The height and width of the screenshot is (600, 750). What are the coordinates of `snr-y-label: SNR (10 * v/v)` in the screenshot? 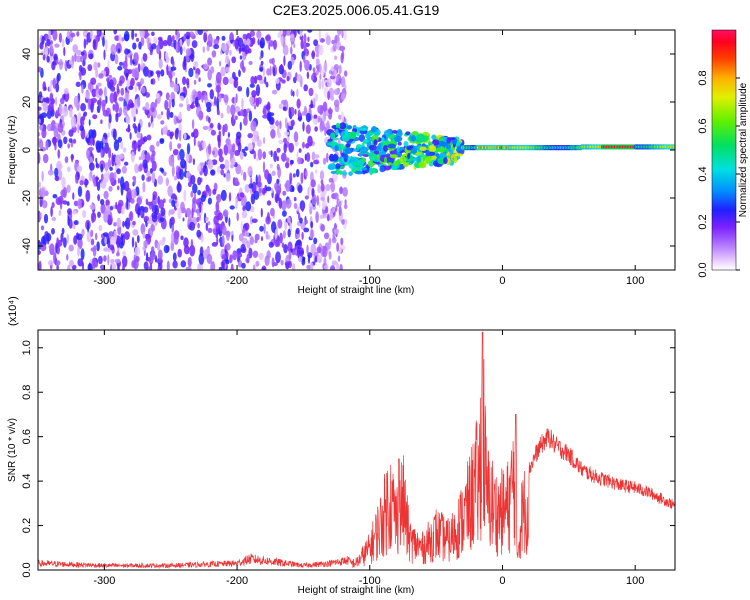 It's located at (12, 450).